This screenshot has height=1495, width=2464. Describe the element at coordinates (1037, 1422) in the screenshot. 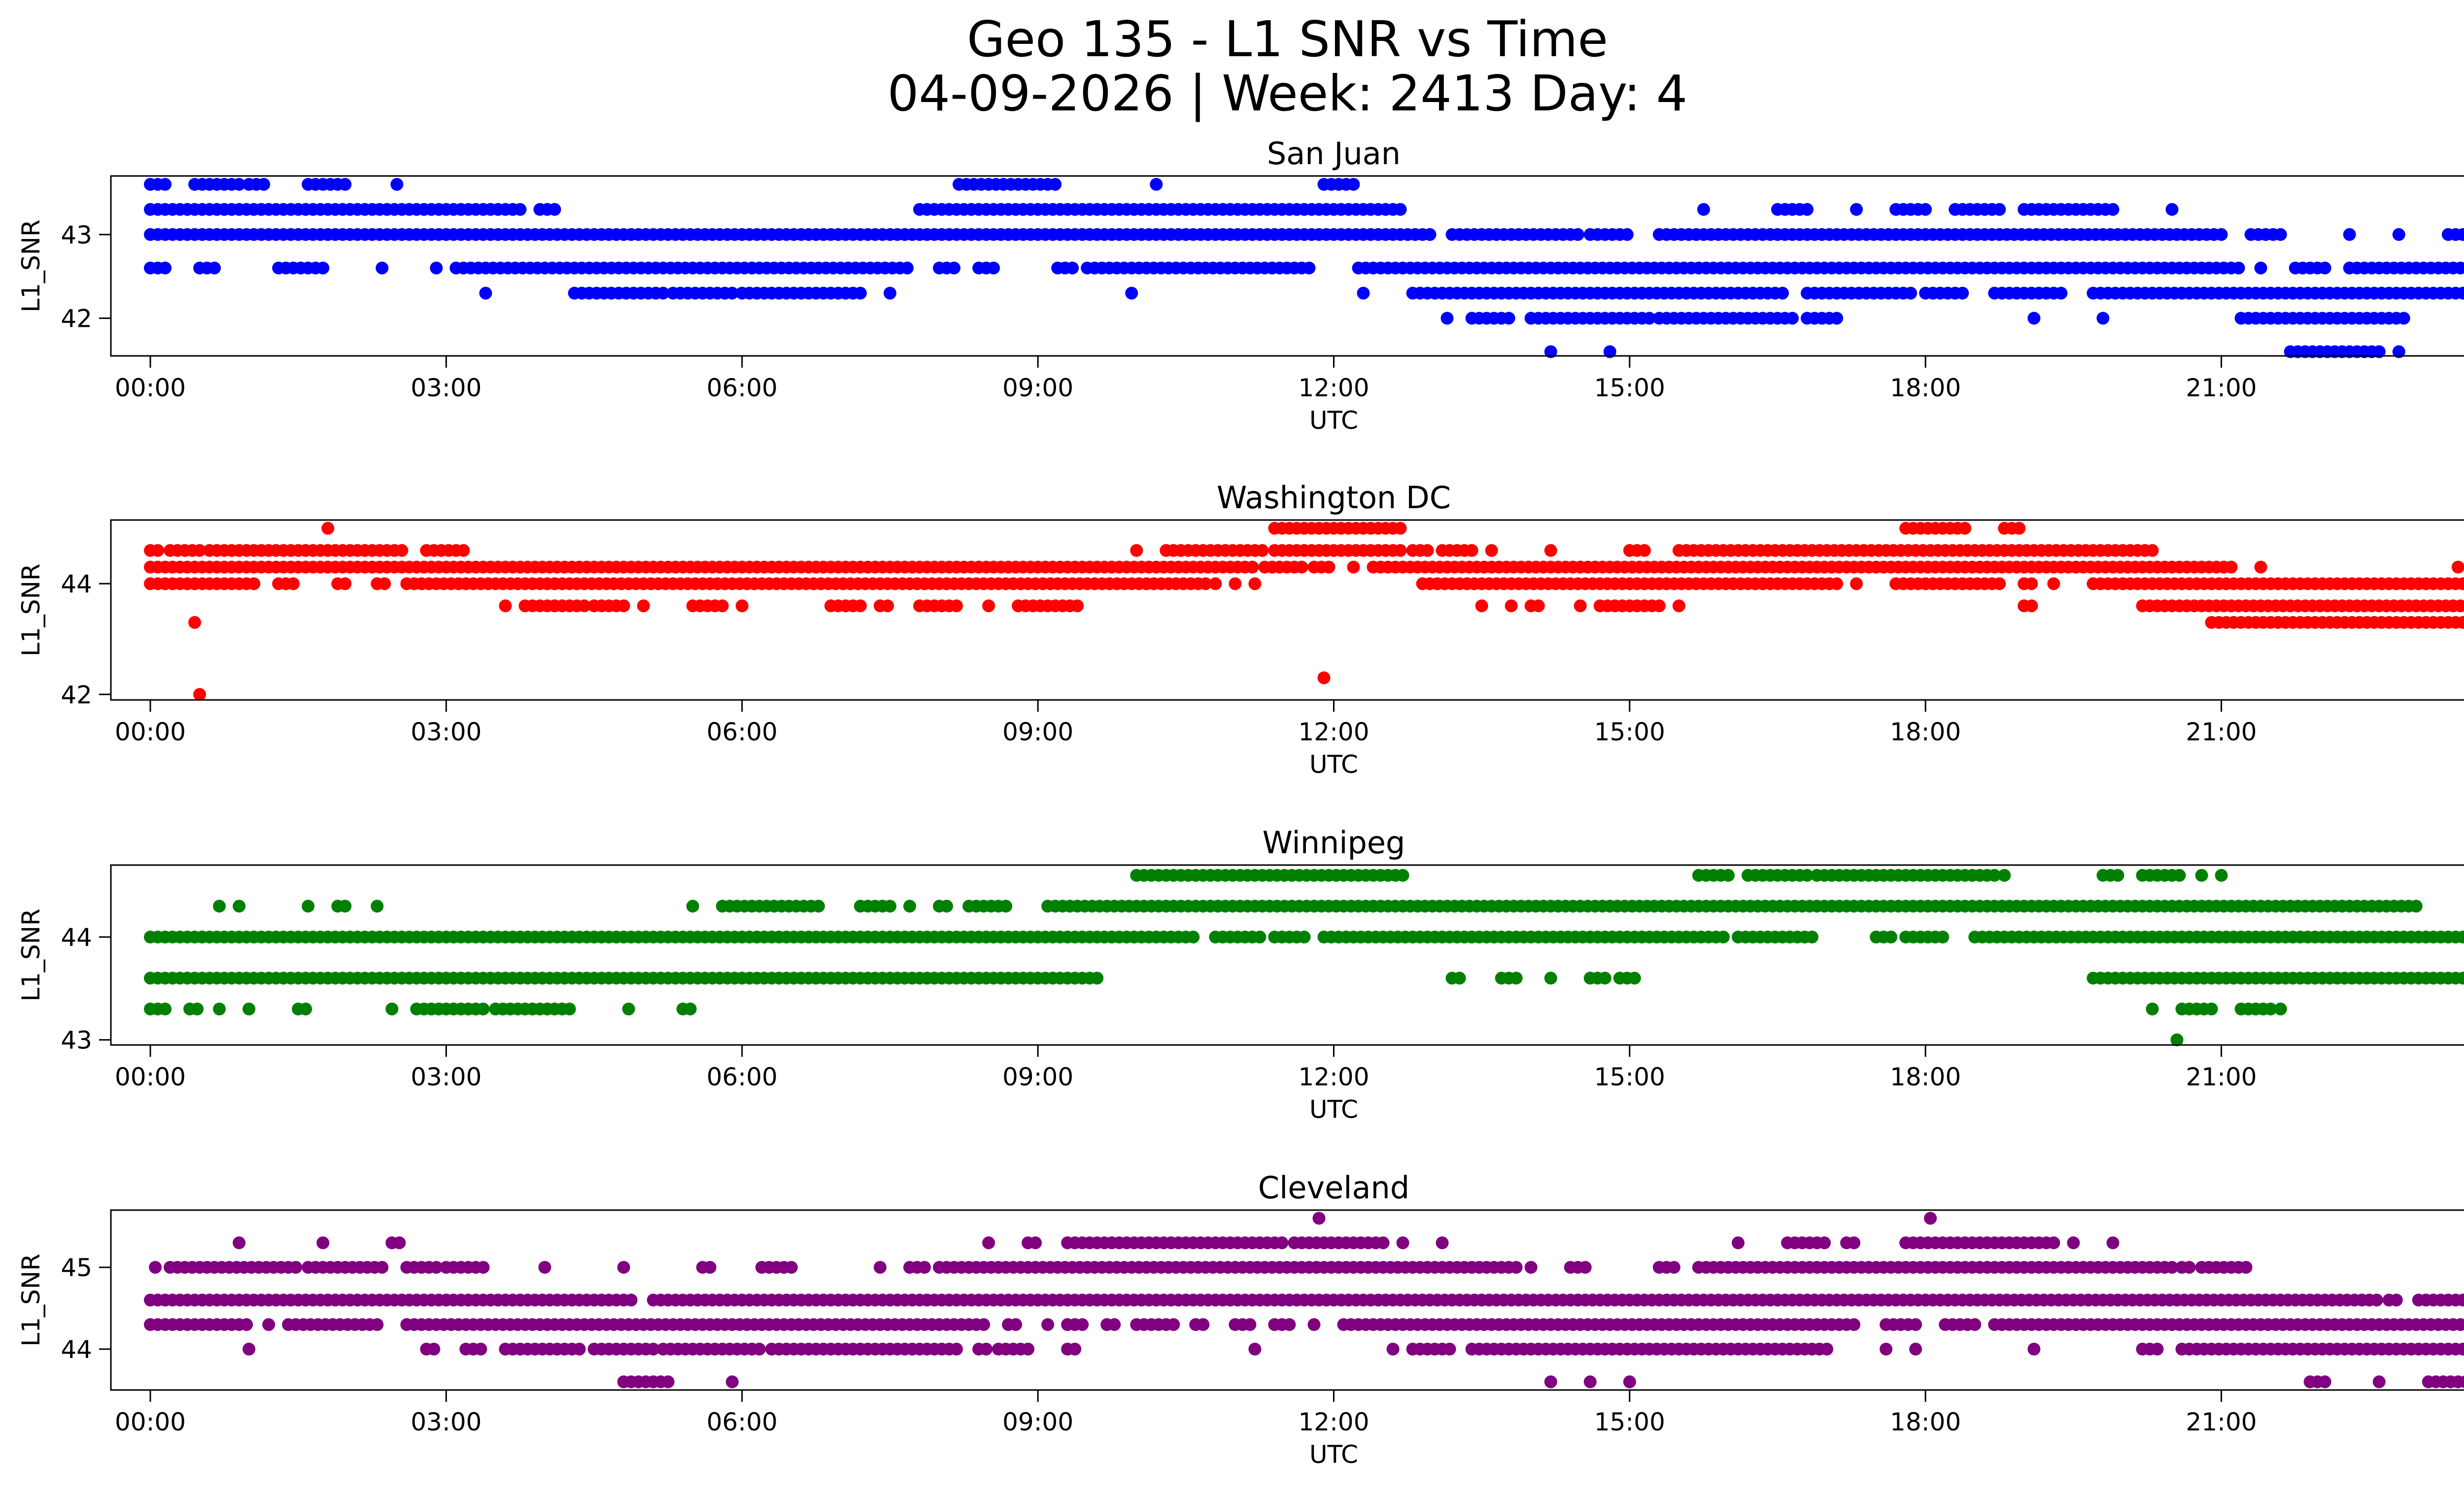

I see `cleveland-x-tick-label: 09:00` at that location.